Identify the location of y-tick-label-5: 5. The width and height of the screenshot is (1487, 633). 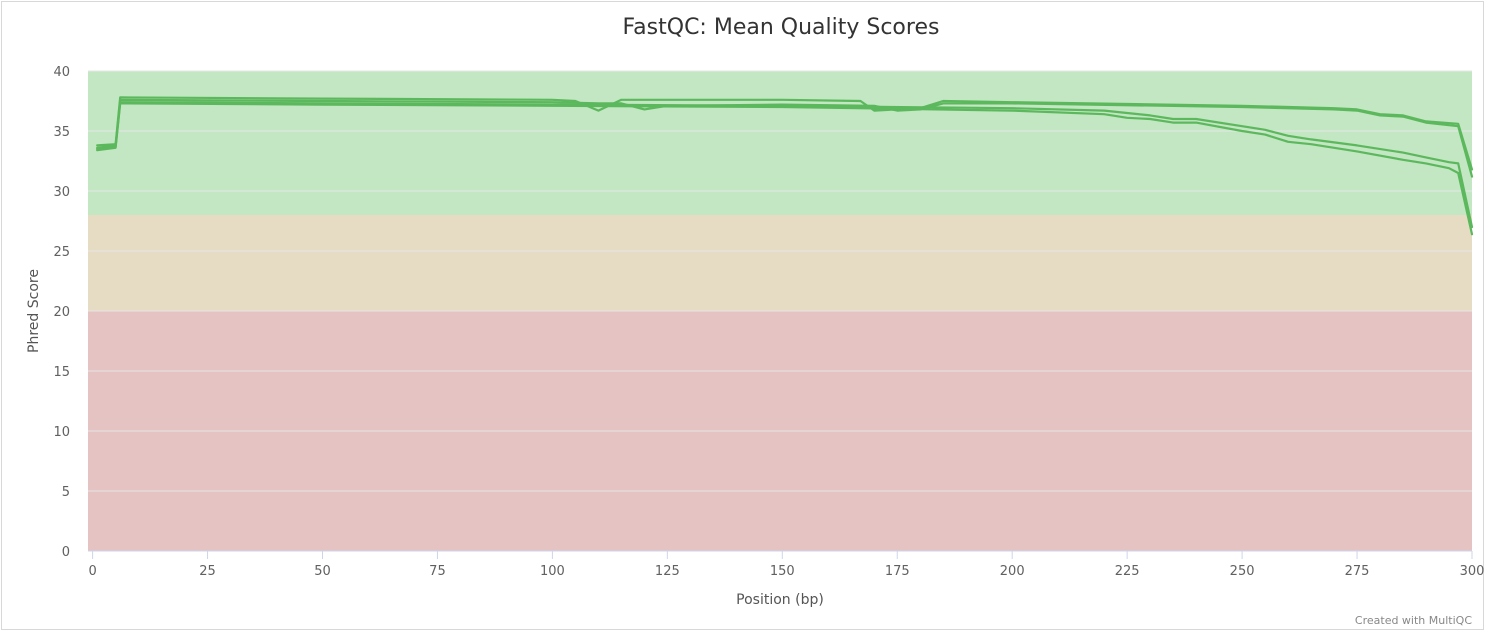
(66, 492).